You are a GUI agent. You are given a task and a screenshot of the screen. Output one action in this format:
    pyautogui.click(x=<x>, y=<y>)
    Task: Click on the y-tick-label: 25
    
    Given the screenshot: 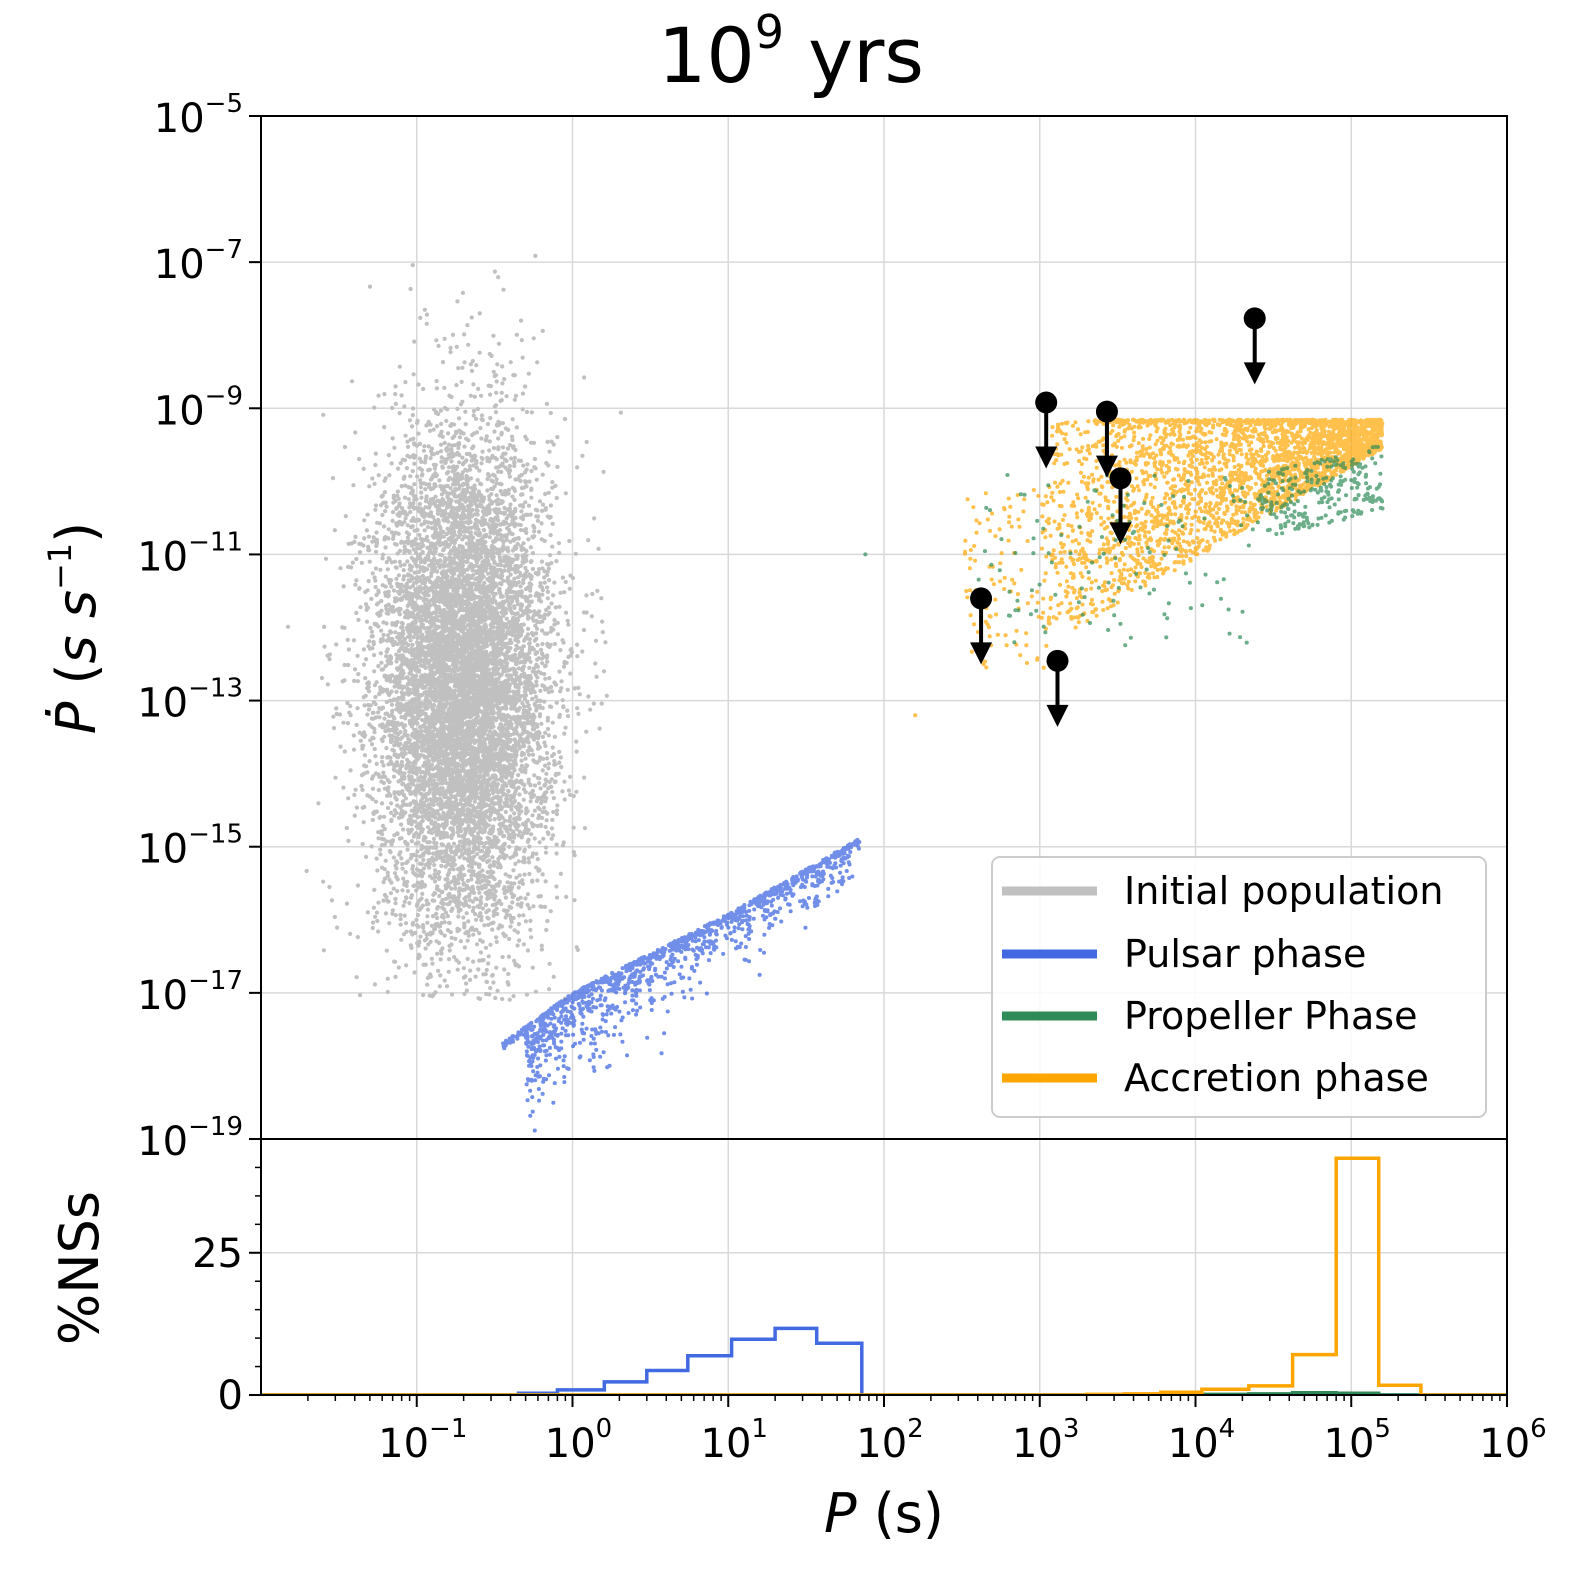 What is the action you would take?
    pyautogui.click(x=217, y=1254)
    